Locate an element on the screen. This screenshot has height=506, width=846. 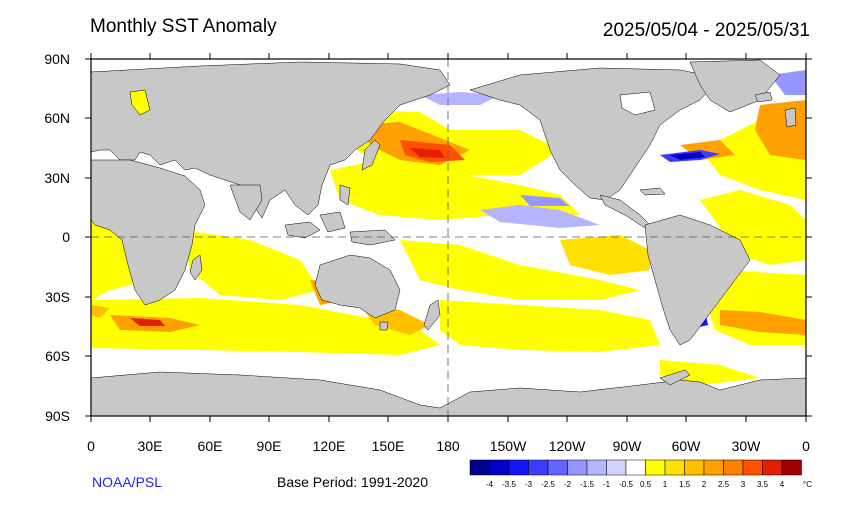
lat-label-30n: 30N is located at coordinates (57, 178).